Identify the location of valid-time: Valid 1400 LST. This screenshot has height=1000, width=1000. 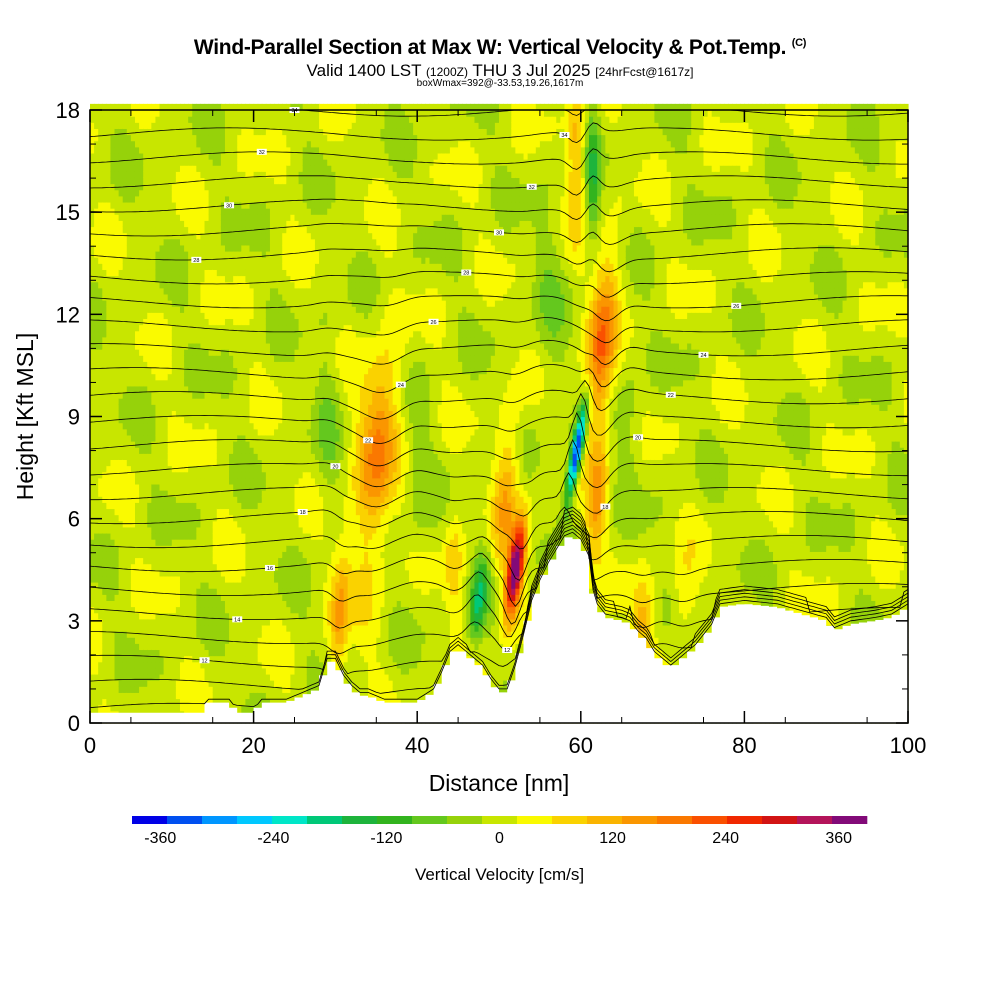
(366, 70).